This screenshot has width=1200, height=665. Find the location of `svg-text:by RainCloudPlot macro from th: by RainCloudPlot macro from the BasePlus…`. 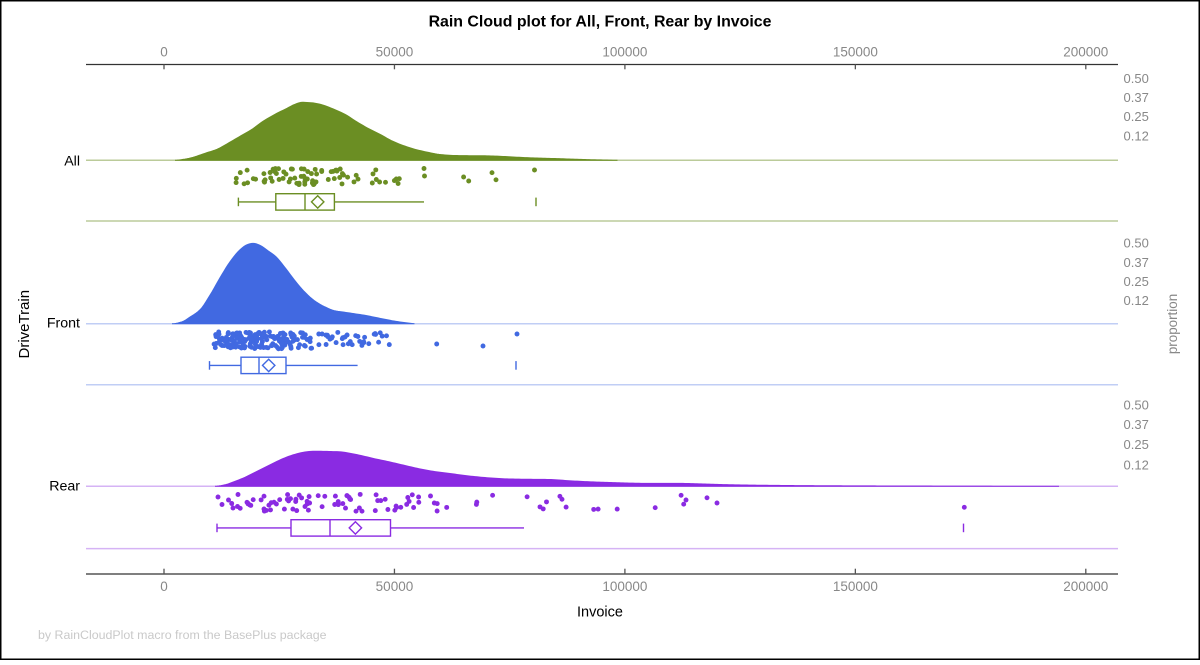

svg-text:by RainCloudPlot macro from th: by RainCloudPlot macro from the BasePlus… is located at coordinates (182, 635).